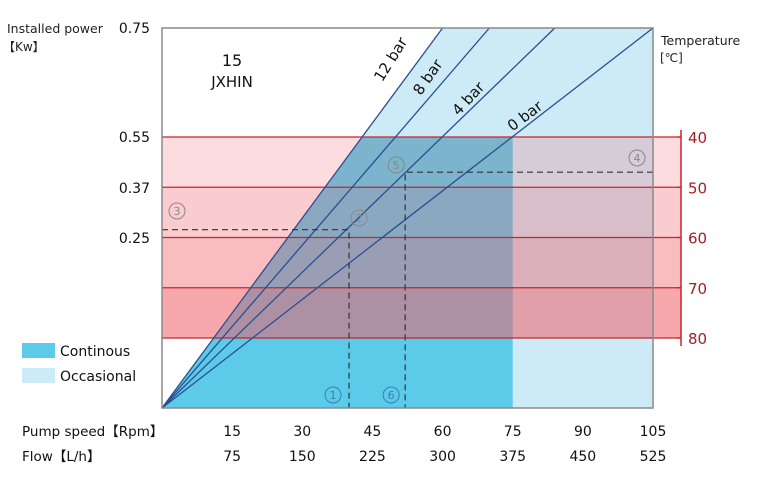 This screenshot has width=761, height=500. I want to click on flow-tick-label: 525, so click(653, 457).